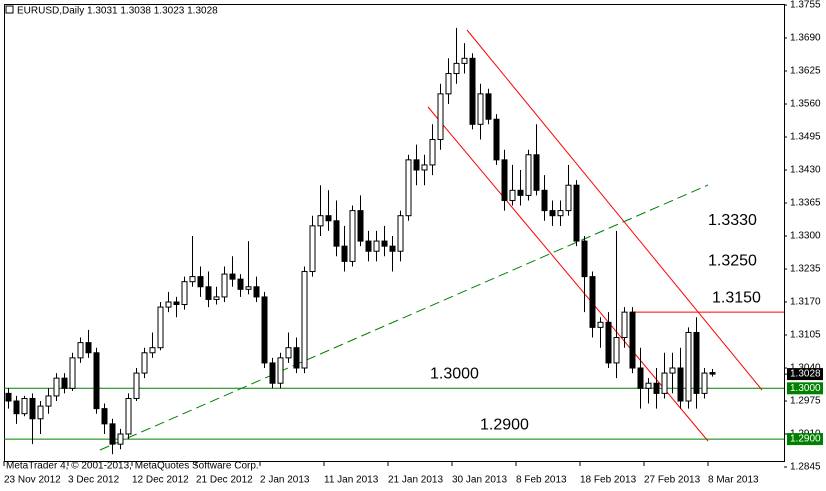  I want to click on last-price-tag, so click(805, 374).